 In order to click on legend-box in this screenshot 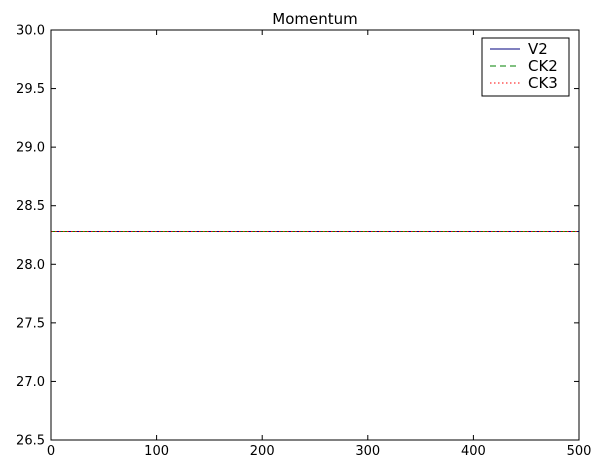, I will do `click(525, 67)`.